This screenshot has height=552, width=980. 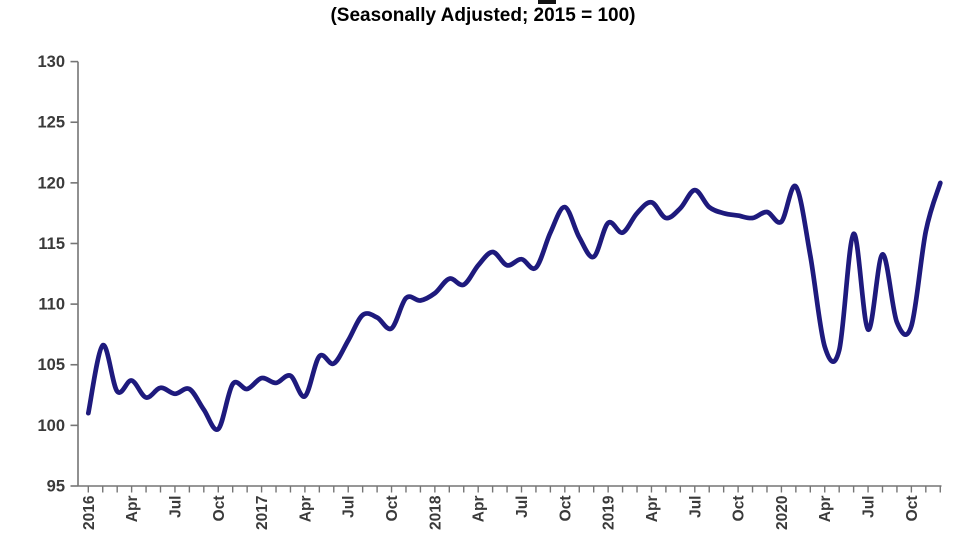 I want to click on y-tick-label: 115, so click(x=51, y=244).